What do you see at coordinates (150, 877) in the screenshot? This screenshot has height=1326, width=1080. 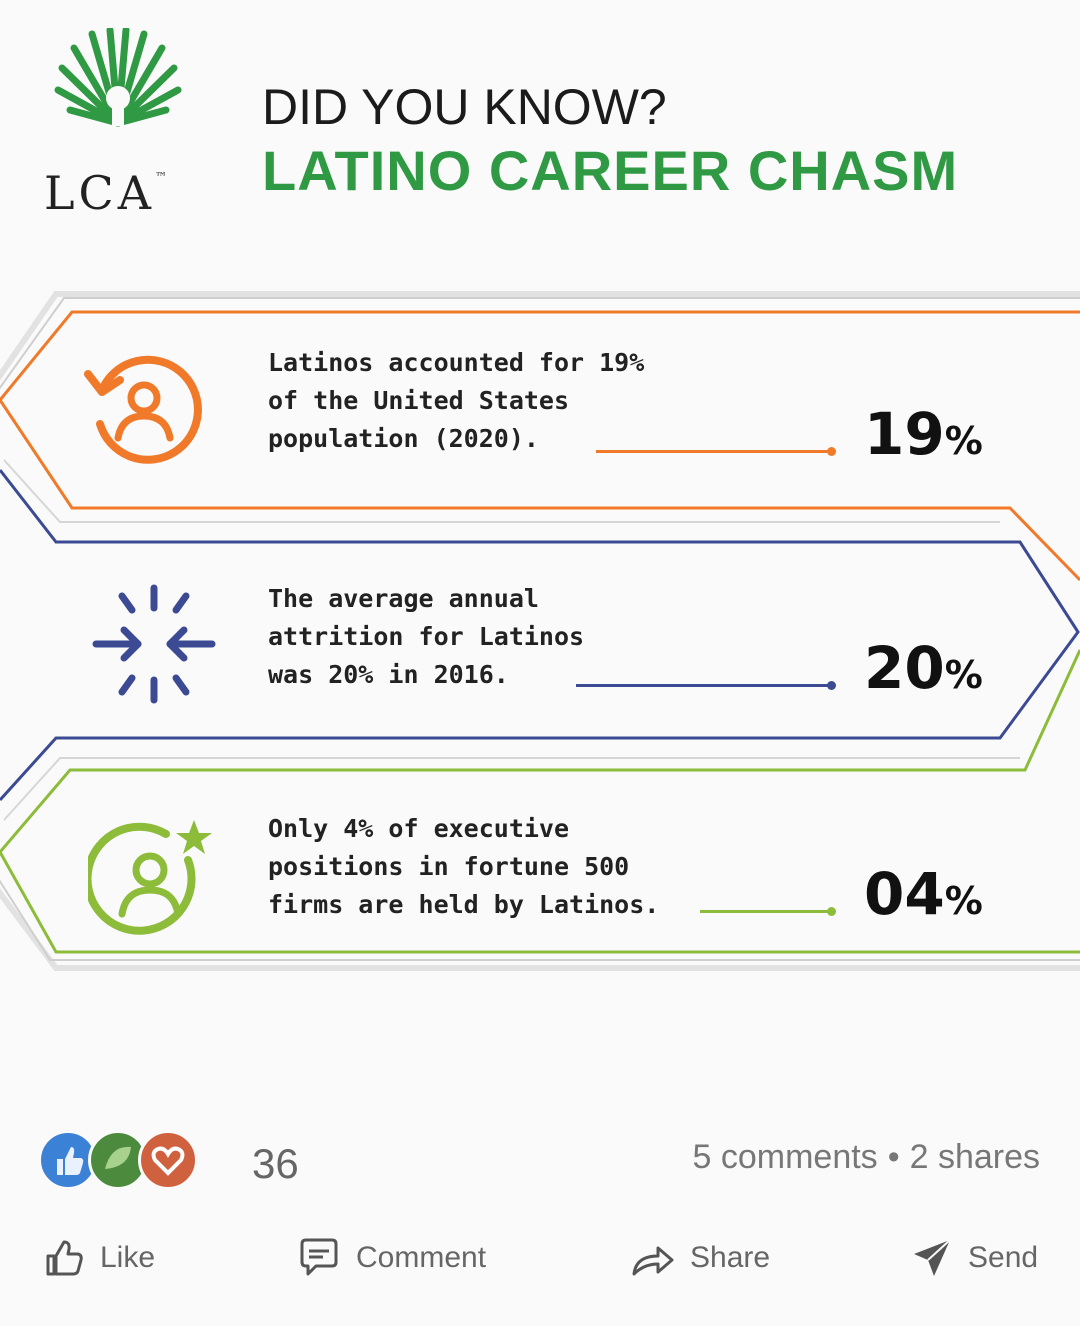 I see `user-star-icon` at bounding box center [150, 877].